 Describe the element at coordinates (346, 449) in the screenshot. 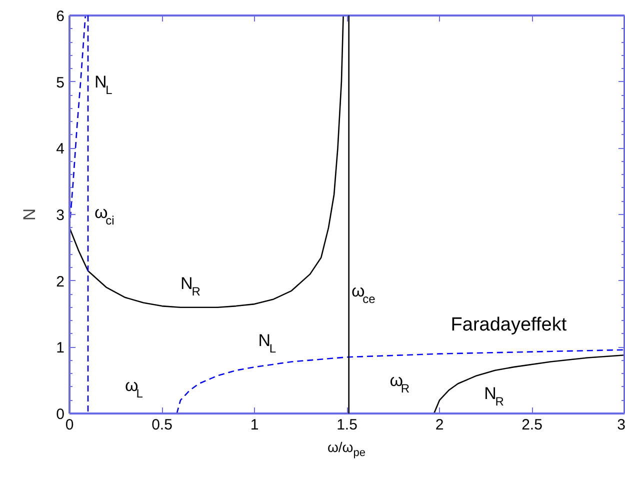

I see `x-axis-title: ω/ω$_{pe}$` at that location.